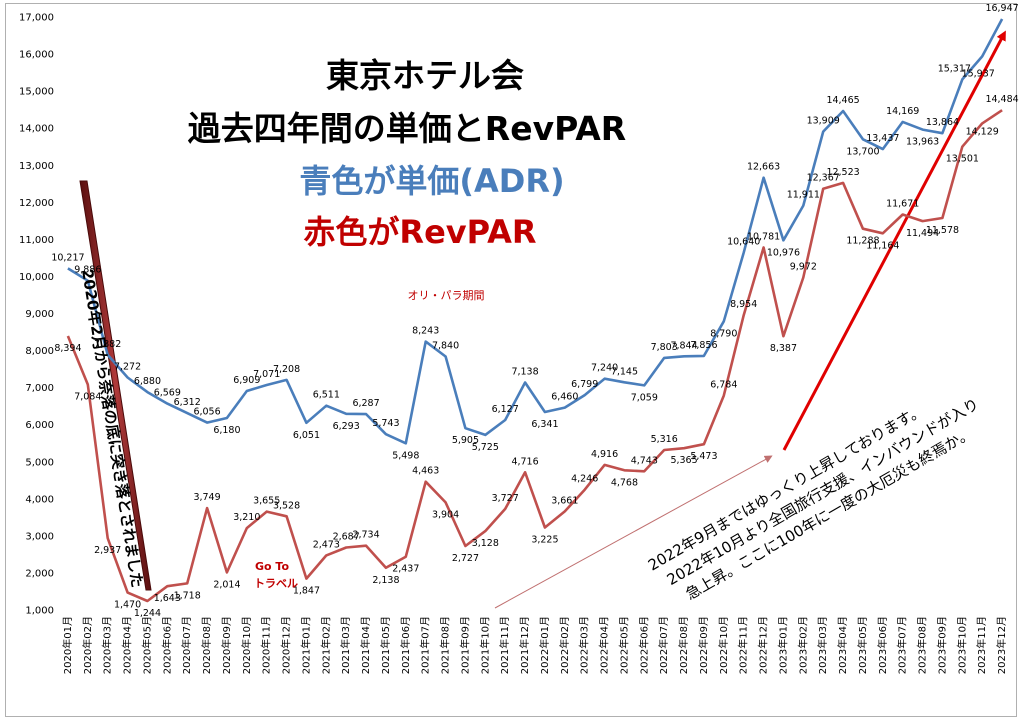 The image size is (1024, 724). What do you see at coordinates (167, 598) in the screenshot?
I see `revpar-data-label: 1,643` at bounding box center [167, 598].